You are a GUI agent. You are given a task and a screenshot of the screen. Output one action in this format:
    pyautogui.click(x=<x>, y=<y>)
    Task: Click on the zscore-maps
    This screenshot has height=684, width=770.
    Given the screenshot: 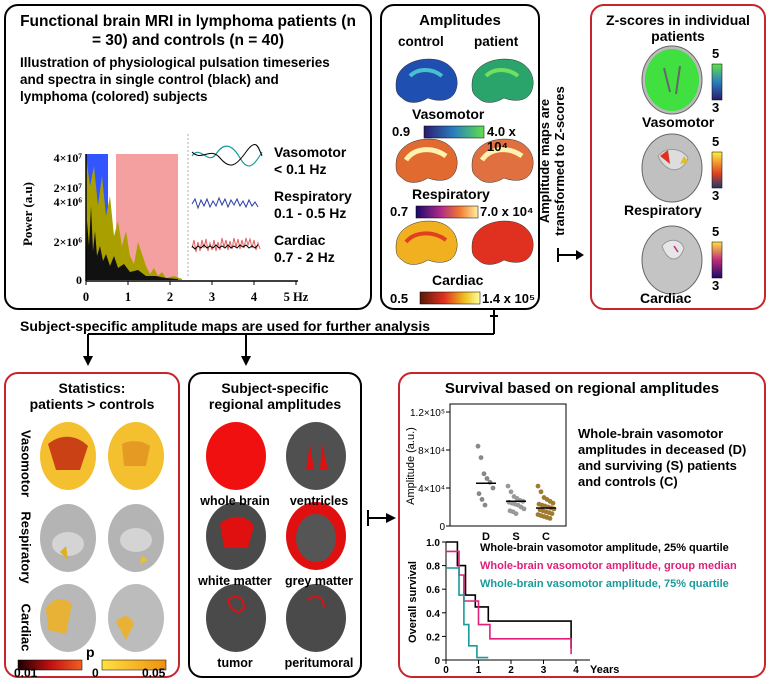 What is the action you would take?
    pyautogui.click(x=682, y=170)
    